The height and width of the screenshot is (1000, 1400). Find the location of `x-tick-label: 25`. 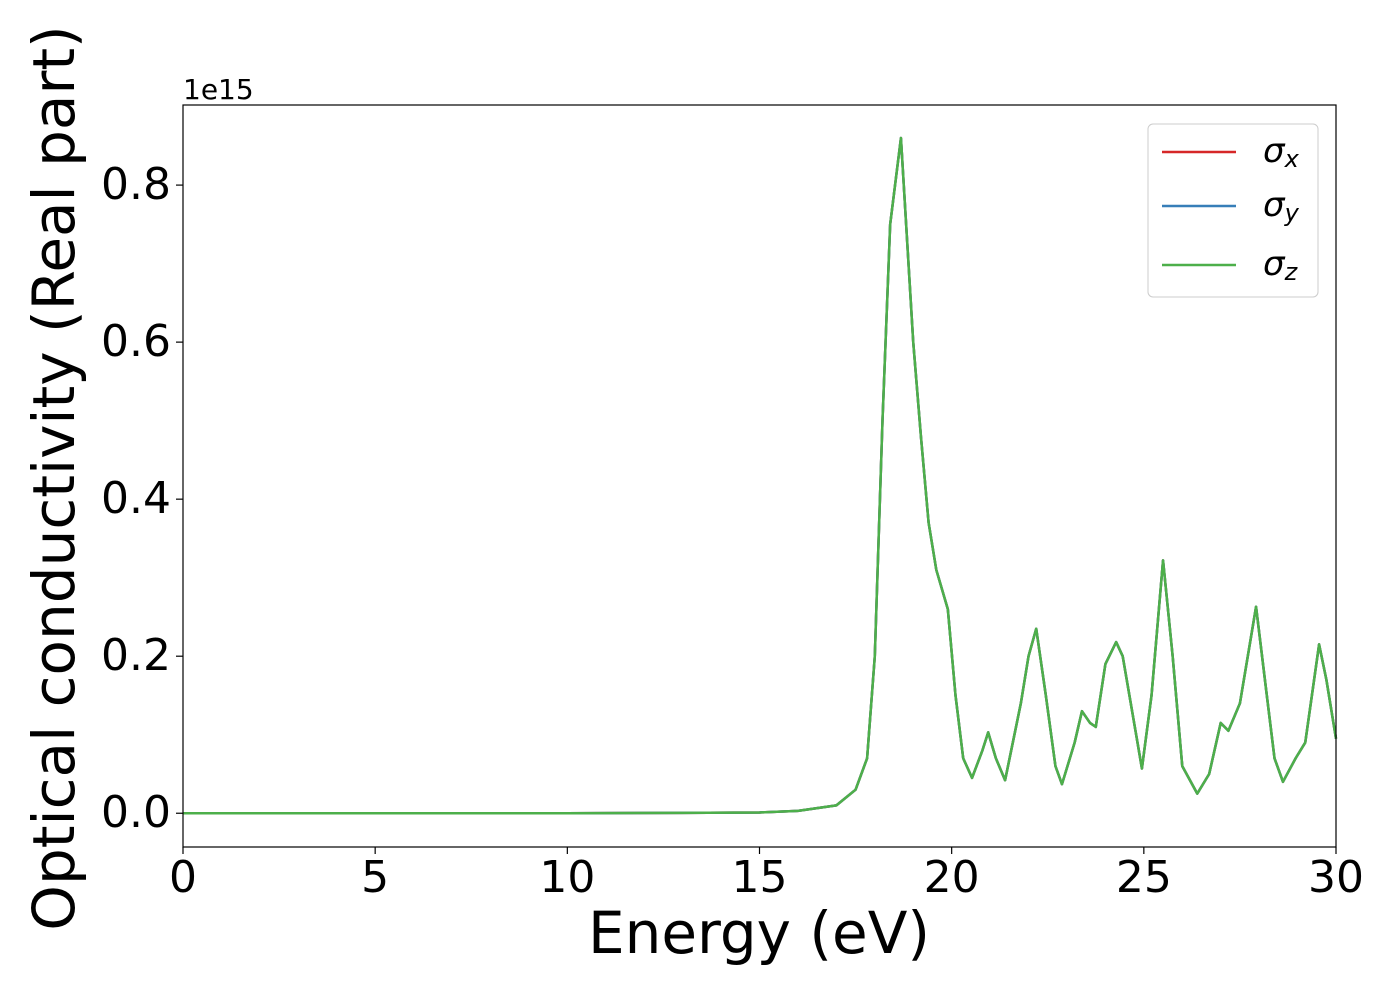

x-tick-label: 25 is located at coordinates (1144, 877).